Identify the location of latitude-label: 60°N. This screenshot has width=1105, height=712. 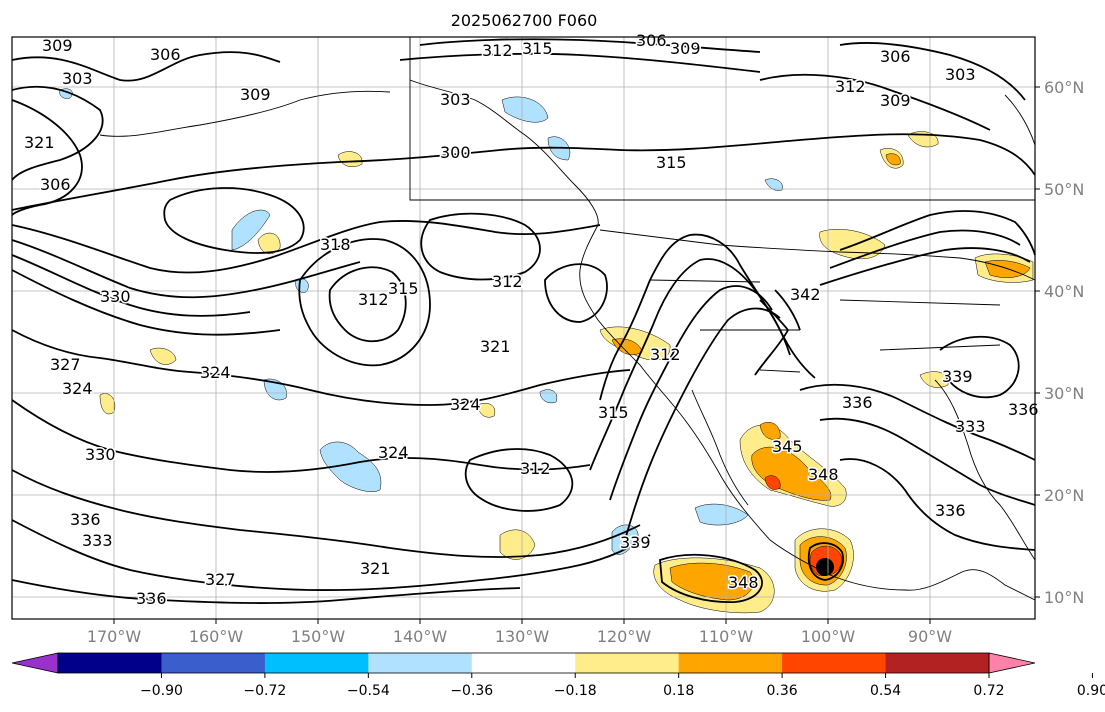
(1064, 87).